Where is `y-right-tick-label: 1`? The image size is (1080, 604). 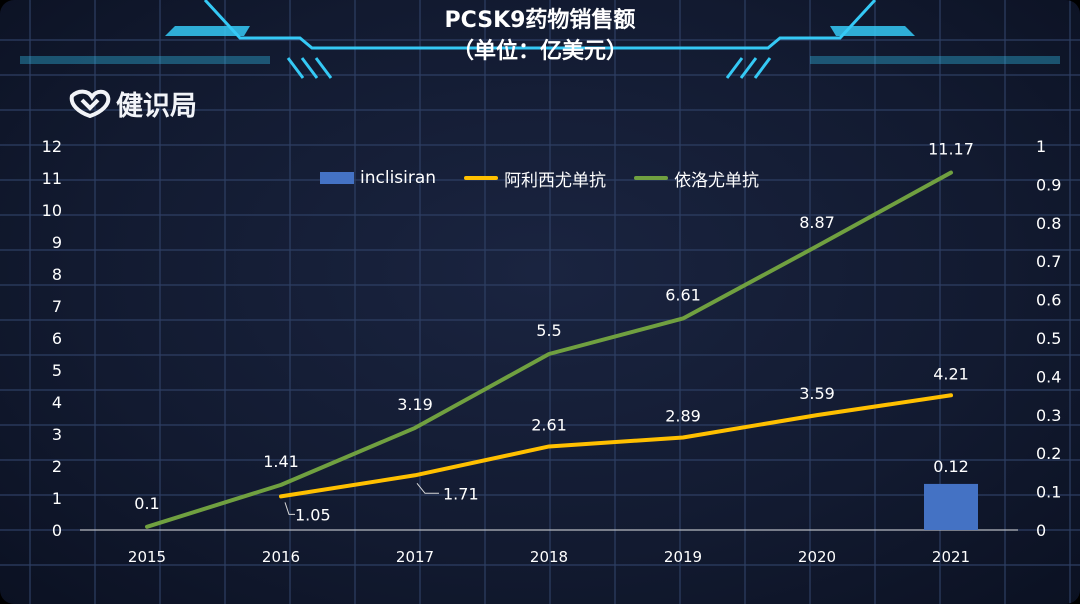
y-right-tick-label: 1 is located at coordinates (1041, 146).